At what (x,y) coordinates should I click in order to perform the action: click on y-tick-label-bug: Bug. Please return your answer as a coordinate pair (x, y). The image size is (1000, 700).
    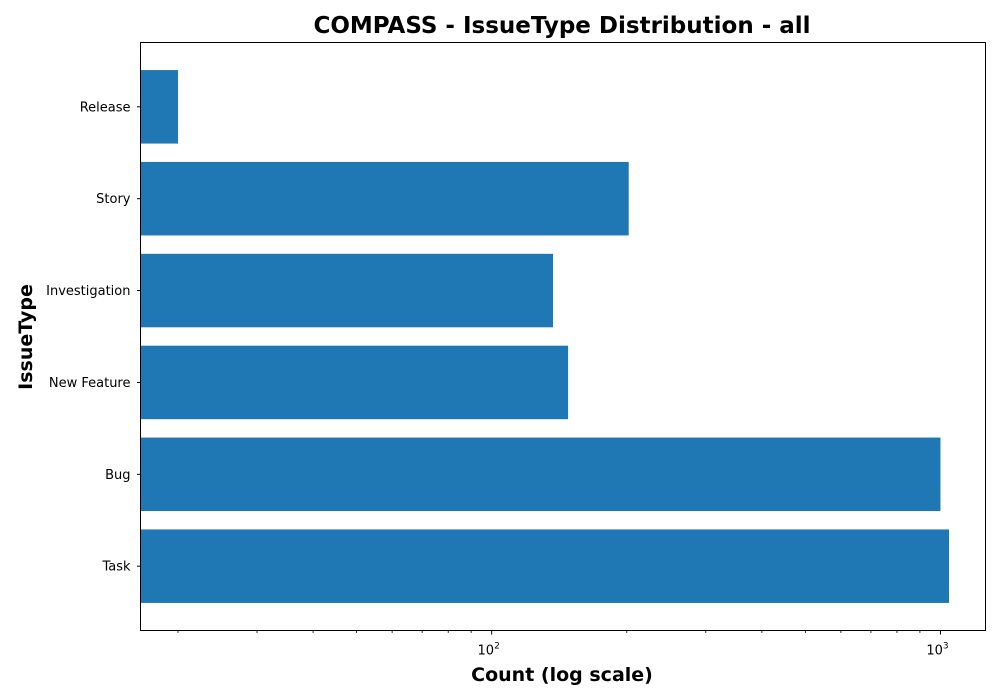
    Looking at the image, I should click on (117, 475).